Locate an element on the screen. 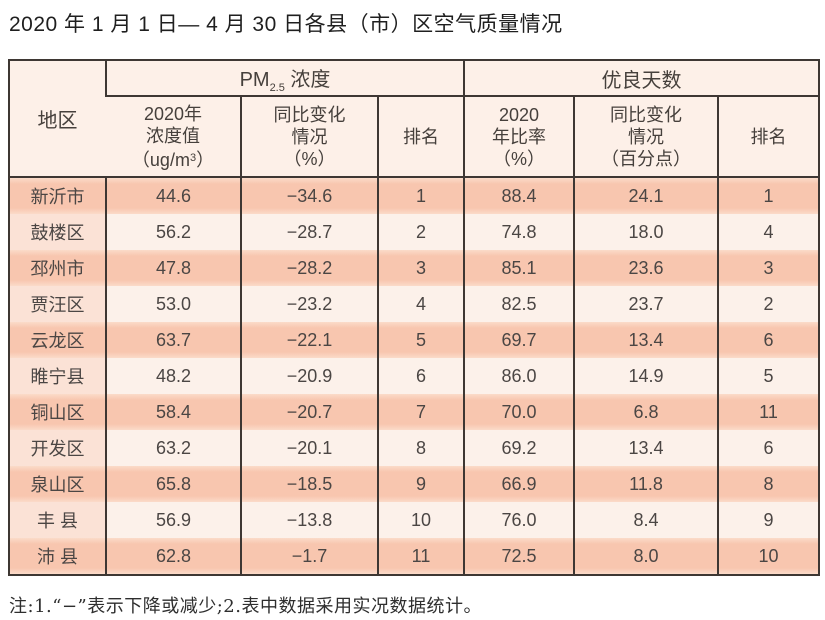 The width and height of the screenshot is (825, 620). days-change-cell: 18.0 is located at coordinates (645, 232).